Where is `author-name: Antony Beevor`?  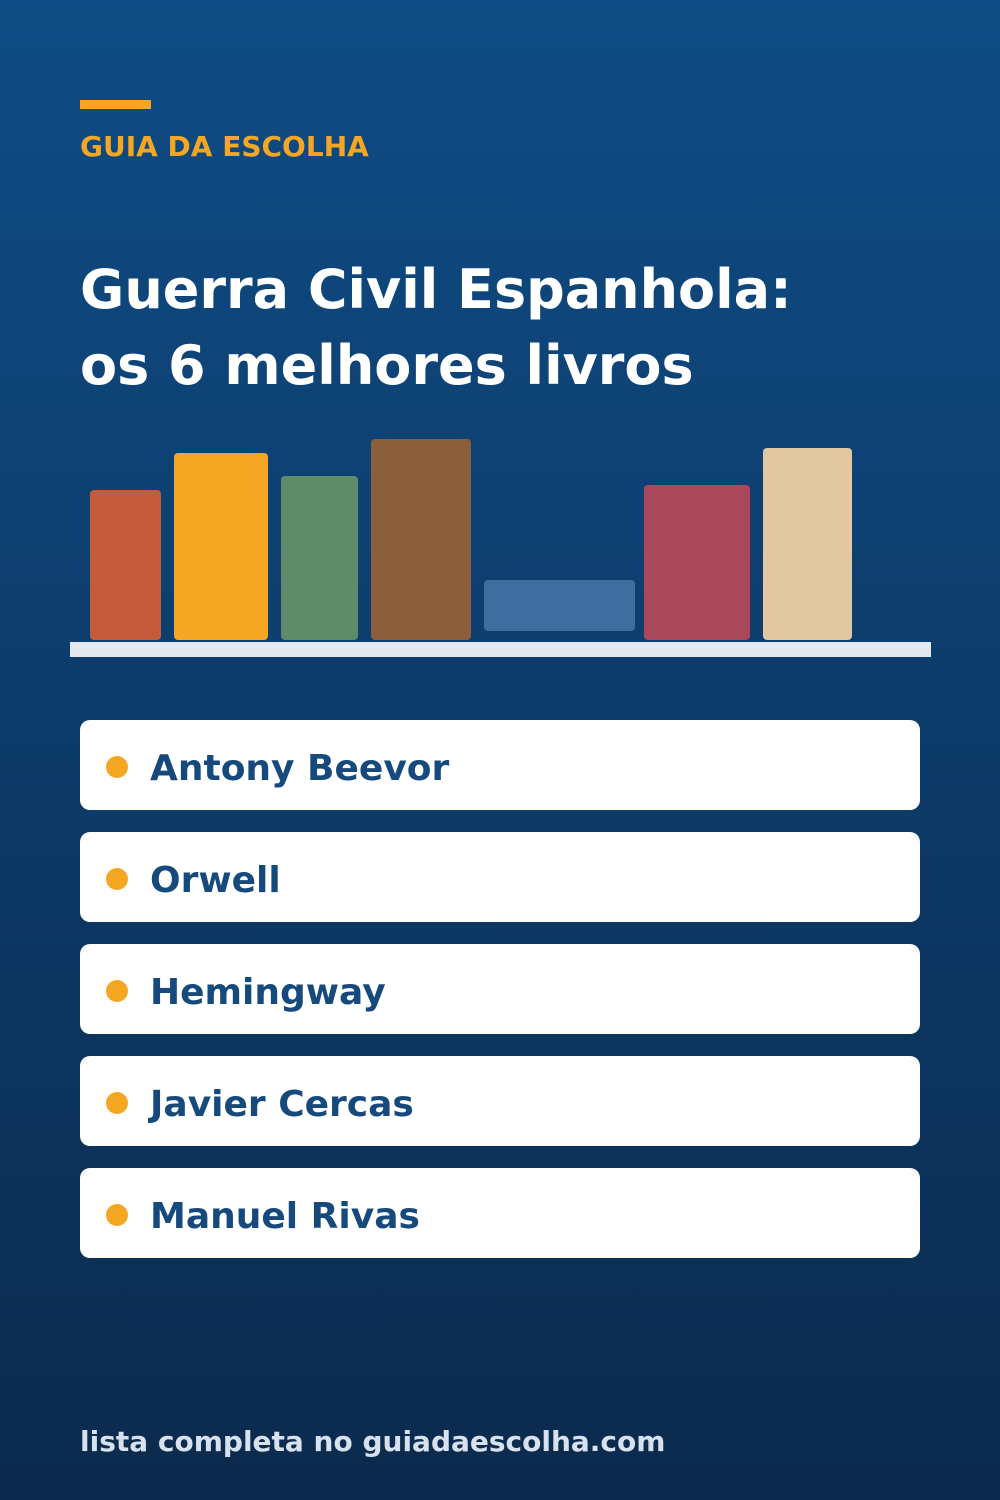
author-name: Antony Beevor is located at coordinates (300, 768).